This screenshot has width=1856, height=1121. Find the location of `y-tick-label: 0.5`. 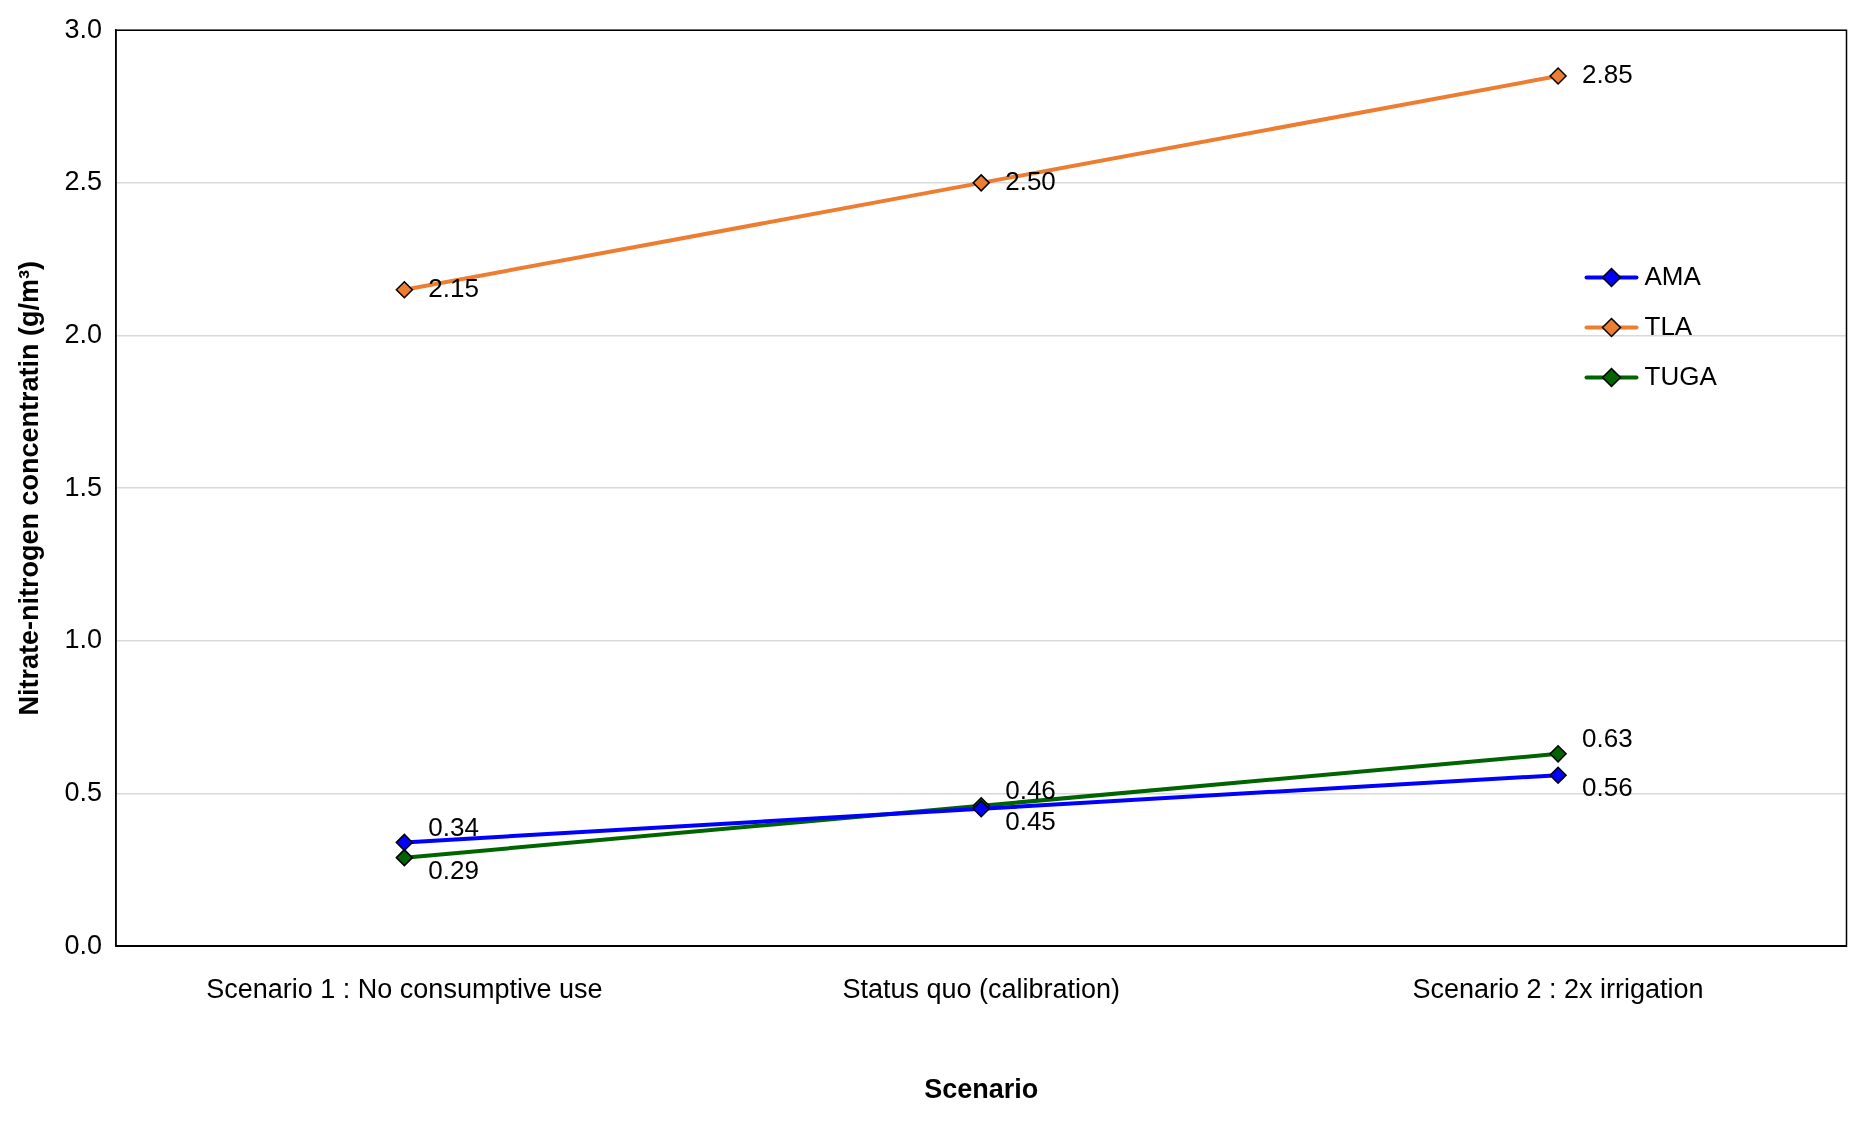

y-tick-label: 0.5 is located at coordinates (83, 791).